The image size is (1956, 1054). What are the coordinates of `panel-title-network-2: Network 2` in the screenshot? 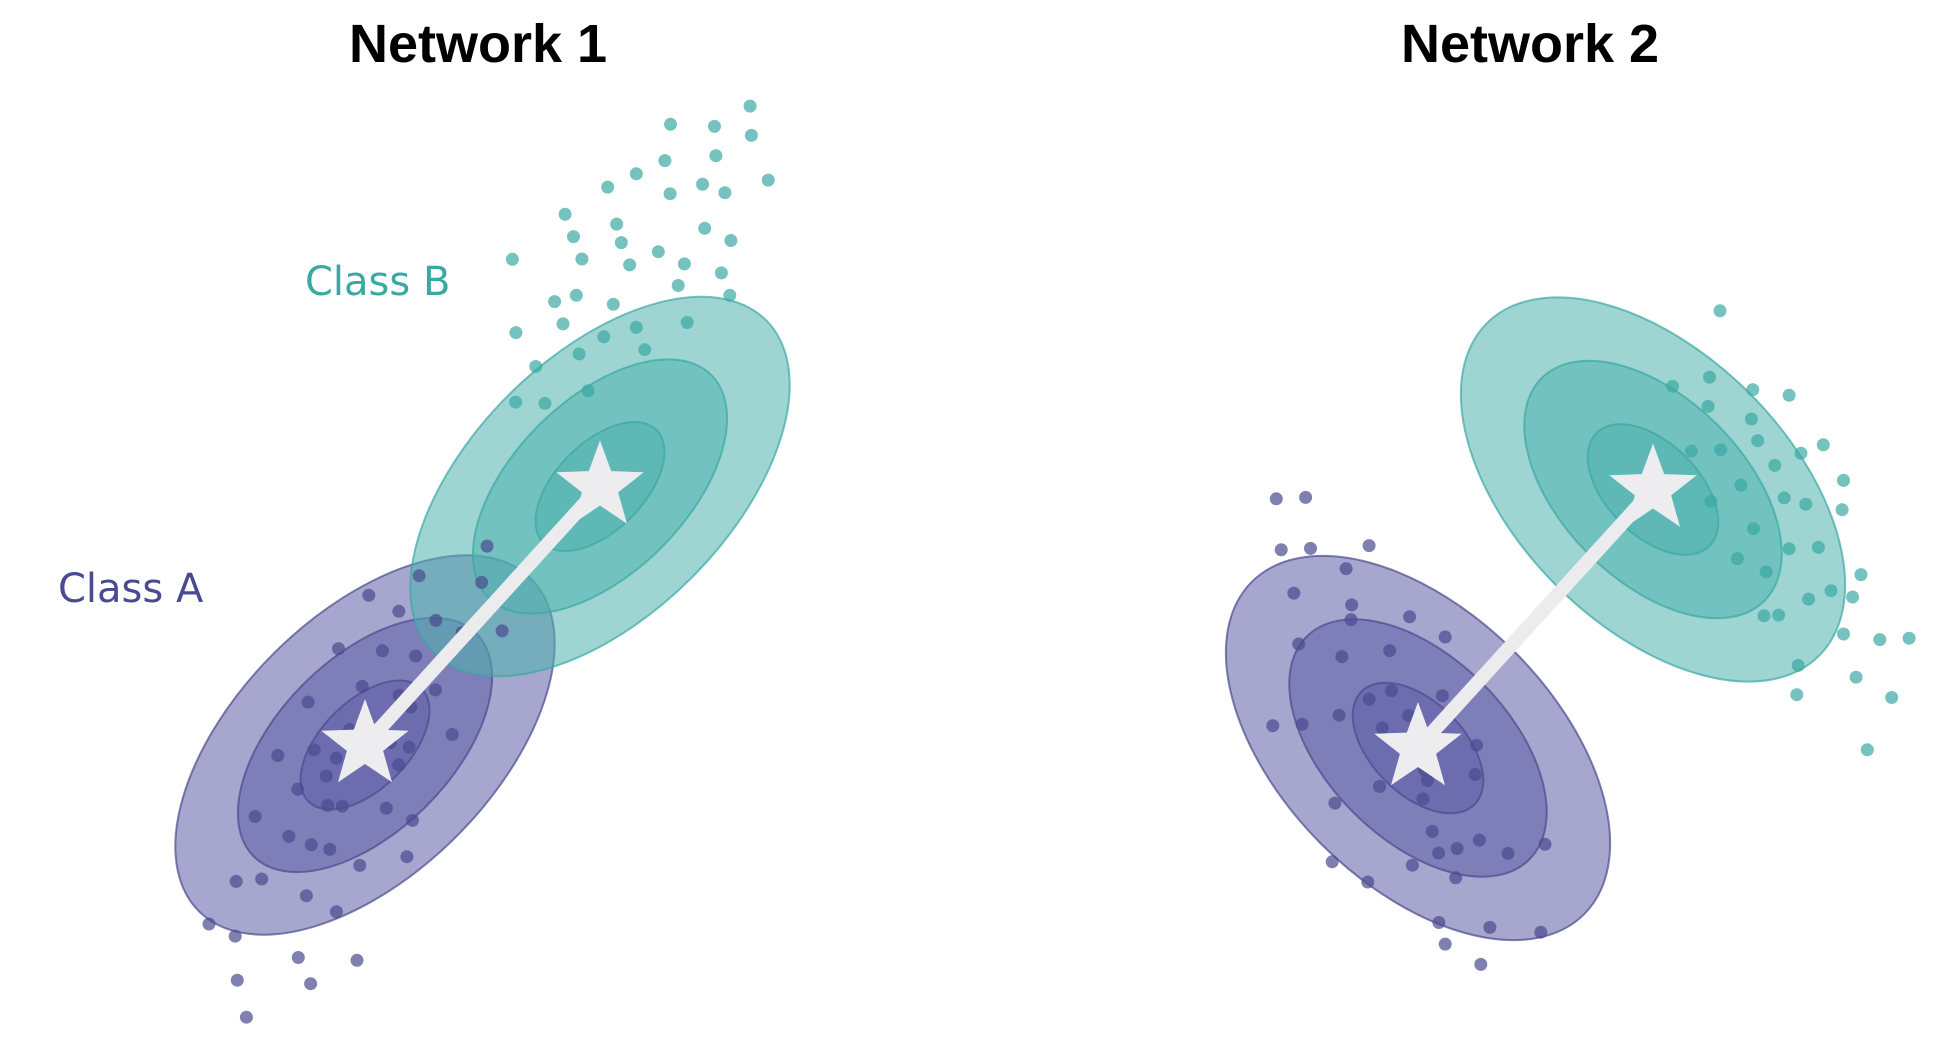 It's located at (1530, 44).